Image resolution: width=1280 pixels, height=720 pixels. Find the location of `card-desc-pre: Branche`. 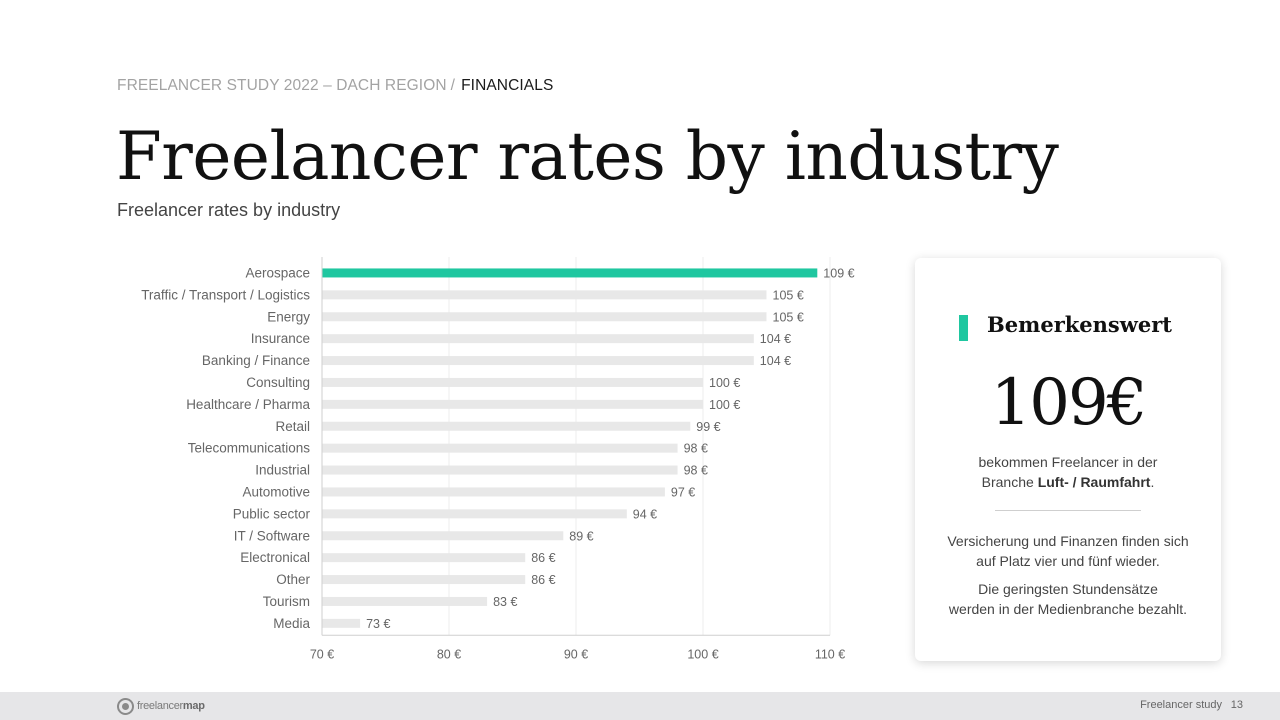

card-desc-pre: Branche is located at coordinates (1009, 482).